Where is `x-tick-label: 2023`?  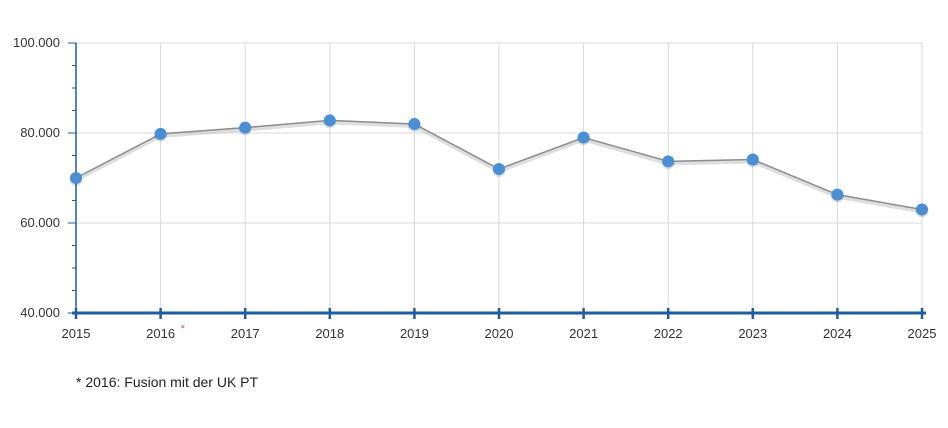 x-tick-label: 2023 is located at coordinates (752, 333).